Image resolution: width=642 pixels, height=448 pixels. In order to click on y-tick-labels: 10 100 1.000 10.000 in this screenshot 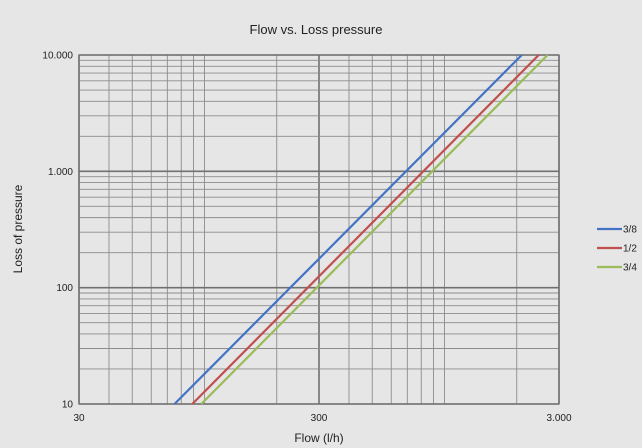, I will do `click(57, 231)`.